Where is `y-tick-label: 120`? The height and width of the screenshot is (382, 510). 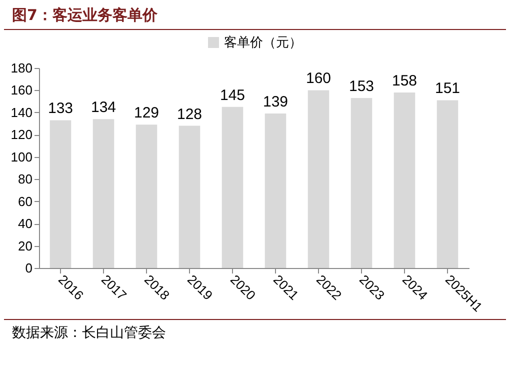
y-tick-label: 120 is located at coordinates (21, 134).